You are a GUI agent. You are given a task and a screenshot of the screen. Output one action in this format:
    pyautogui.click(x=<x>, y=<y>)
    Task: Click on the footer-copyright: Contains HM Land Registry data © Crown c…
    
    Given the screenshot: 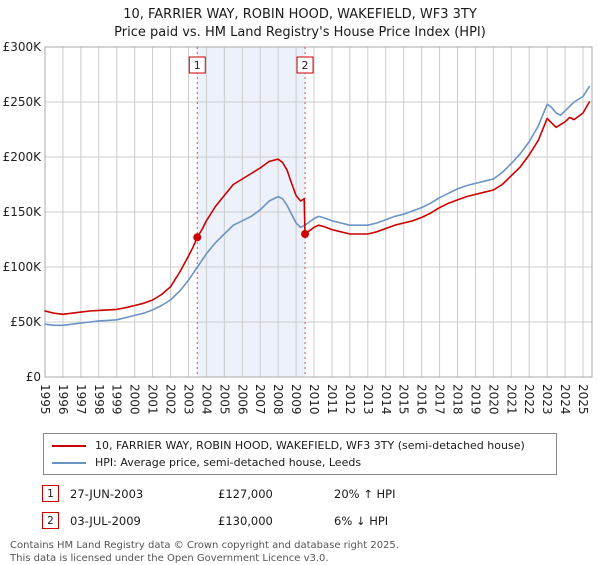 What is the action you would take?
    pyautogui.click(x=204, y=546)
    